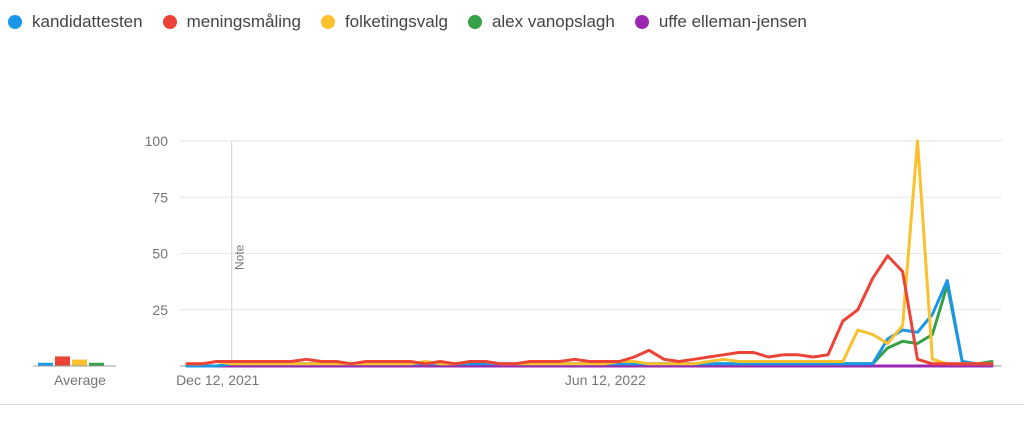 The height and width of the screenshot is (425, 1024). I want to click on legend-dot-green-icon, so click(474, 22).